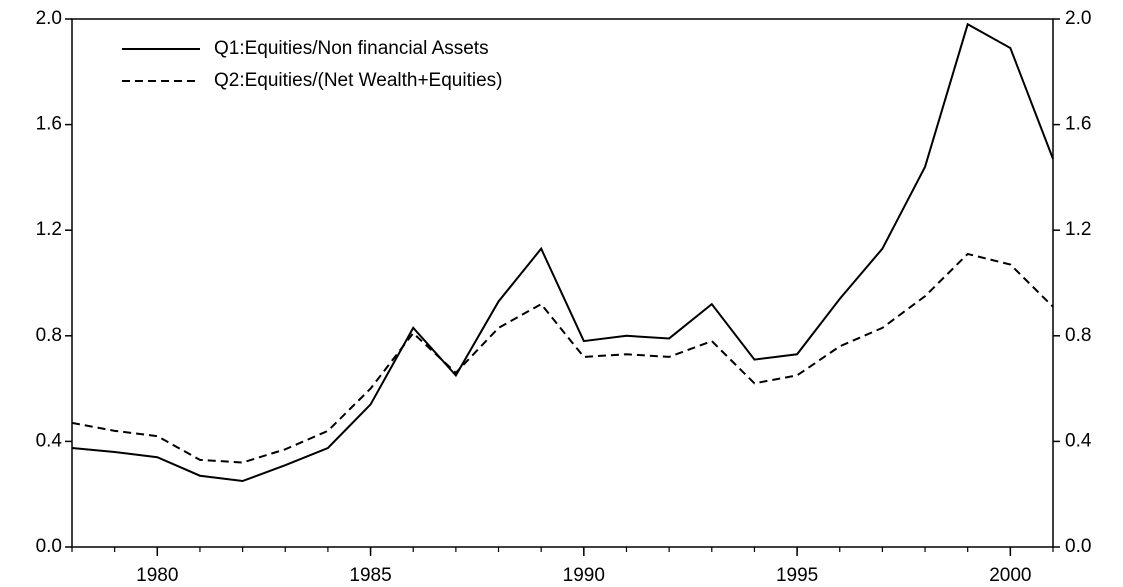 The height and width of the screenshot is (587, 1123). Describe the element at coordinates (797, 575) in the screenshot. I see `x-tick-label: 1995` at that location.